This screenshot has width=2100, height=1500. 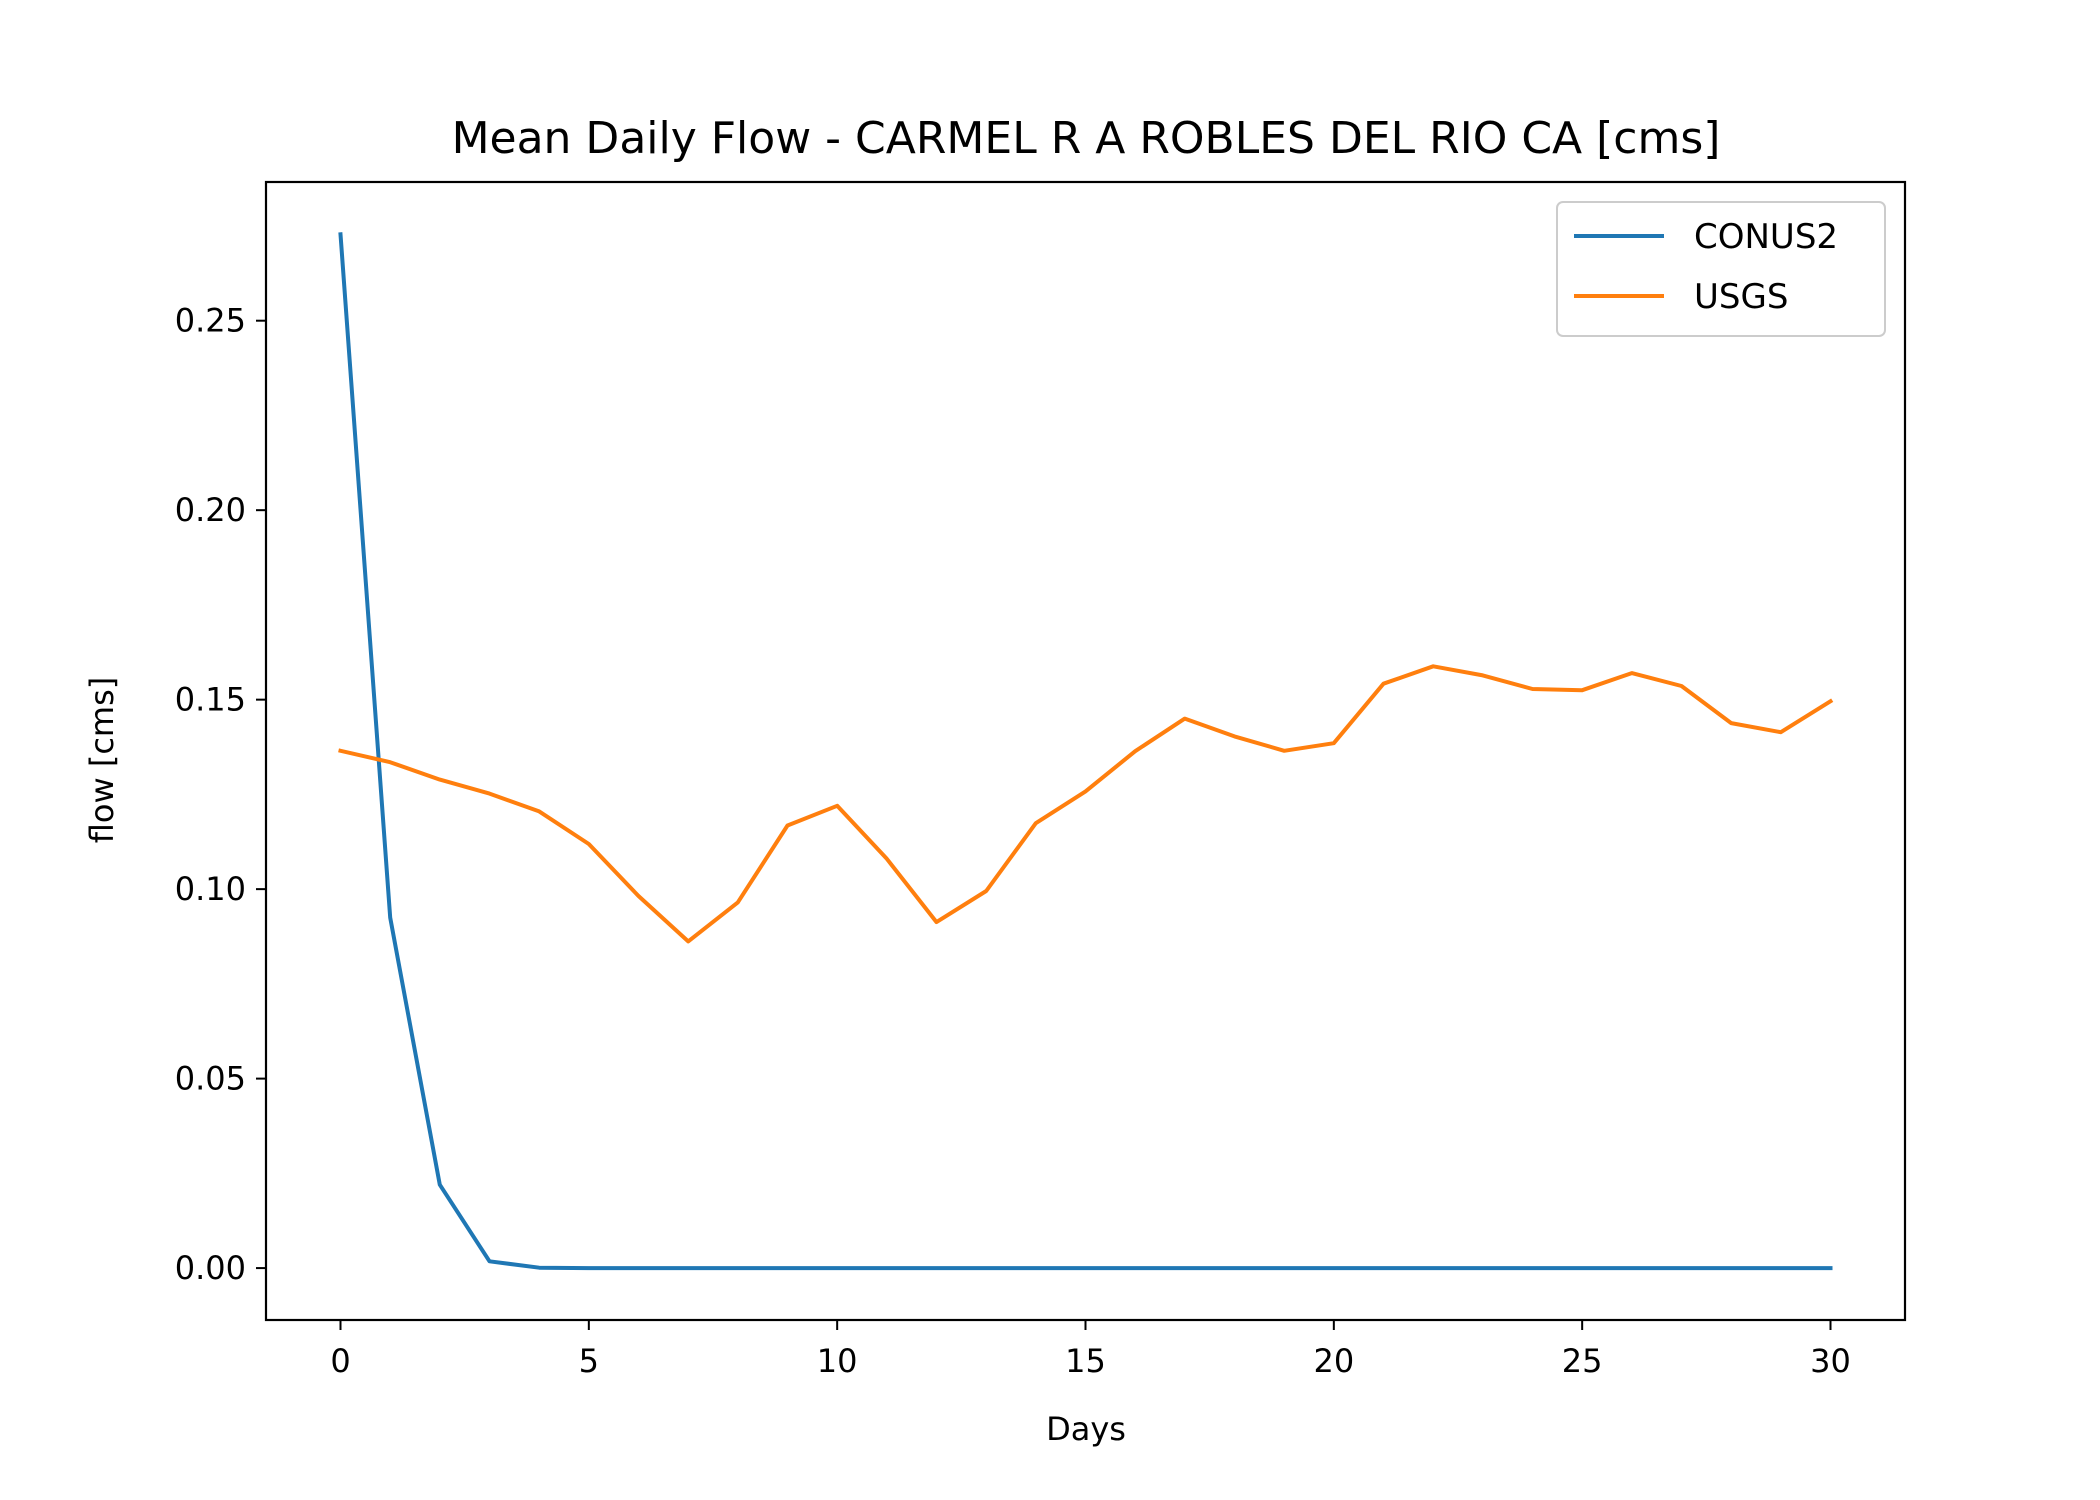 What do you see at coordinates (1086, 1429) in the screenshot?
I see `x-axis-label: Days` at bounding box center [1086, 1429].